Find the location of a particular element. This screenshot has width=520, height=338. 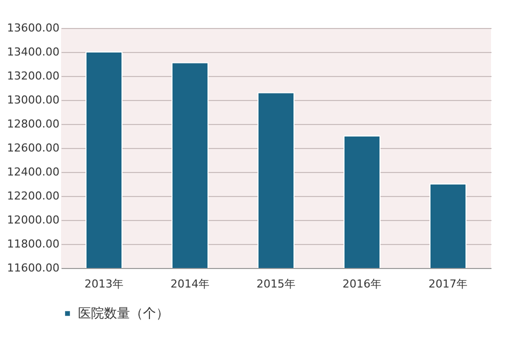

y-tick-label: 12800.00 is located at coordinates (33, 124).